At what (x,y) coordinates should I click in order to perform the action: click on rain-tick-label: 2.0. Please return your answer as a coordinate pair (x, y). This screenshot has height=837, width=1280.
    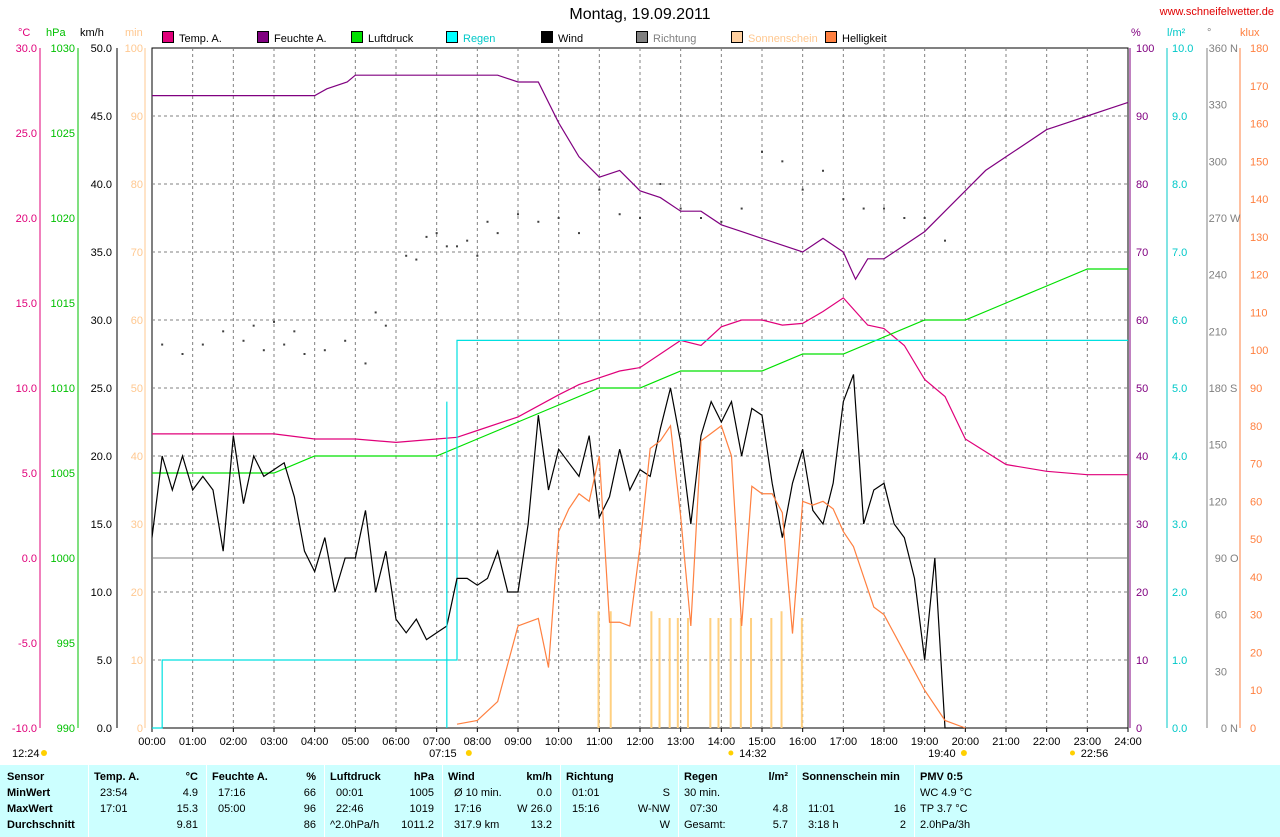
    Looking at the image, I should click on (1179, 593).